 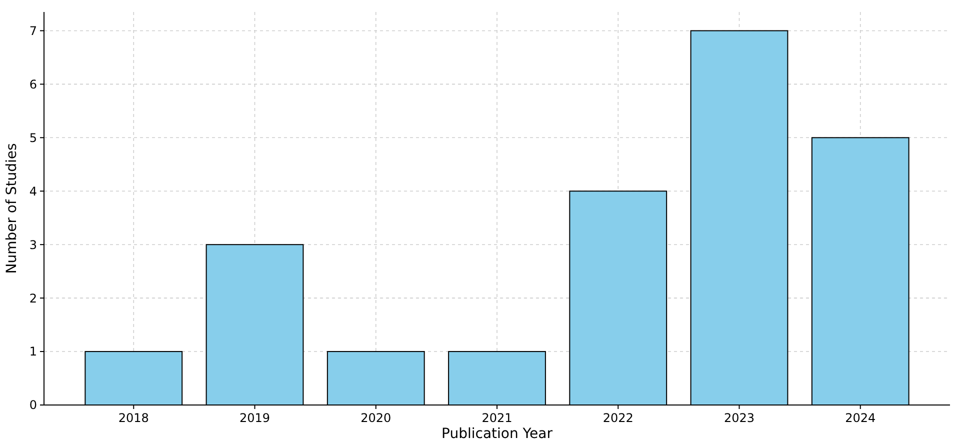 I want to click on x-tick-label: 2019, so click(x=254, y=418).